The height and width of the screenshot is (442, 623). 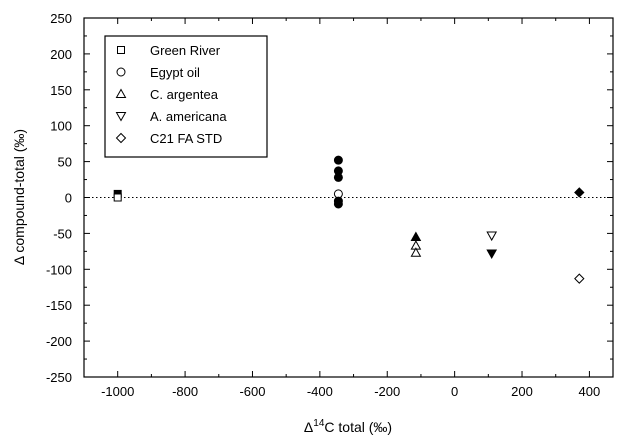 I want to click on x-tick-label: -600, so click(x=252, y=391).